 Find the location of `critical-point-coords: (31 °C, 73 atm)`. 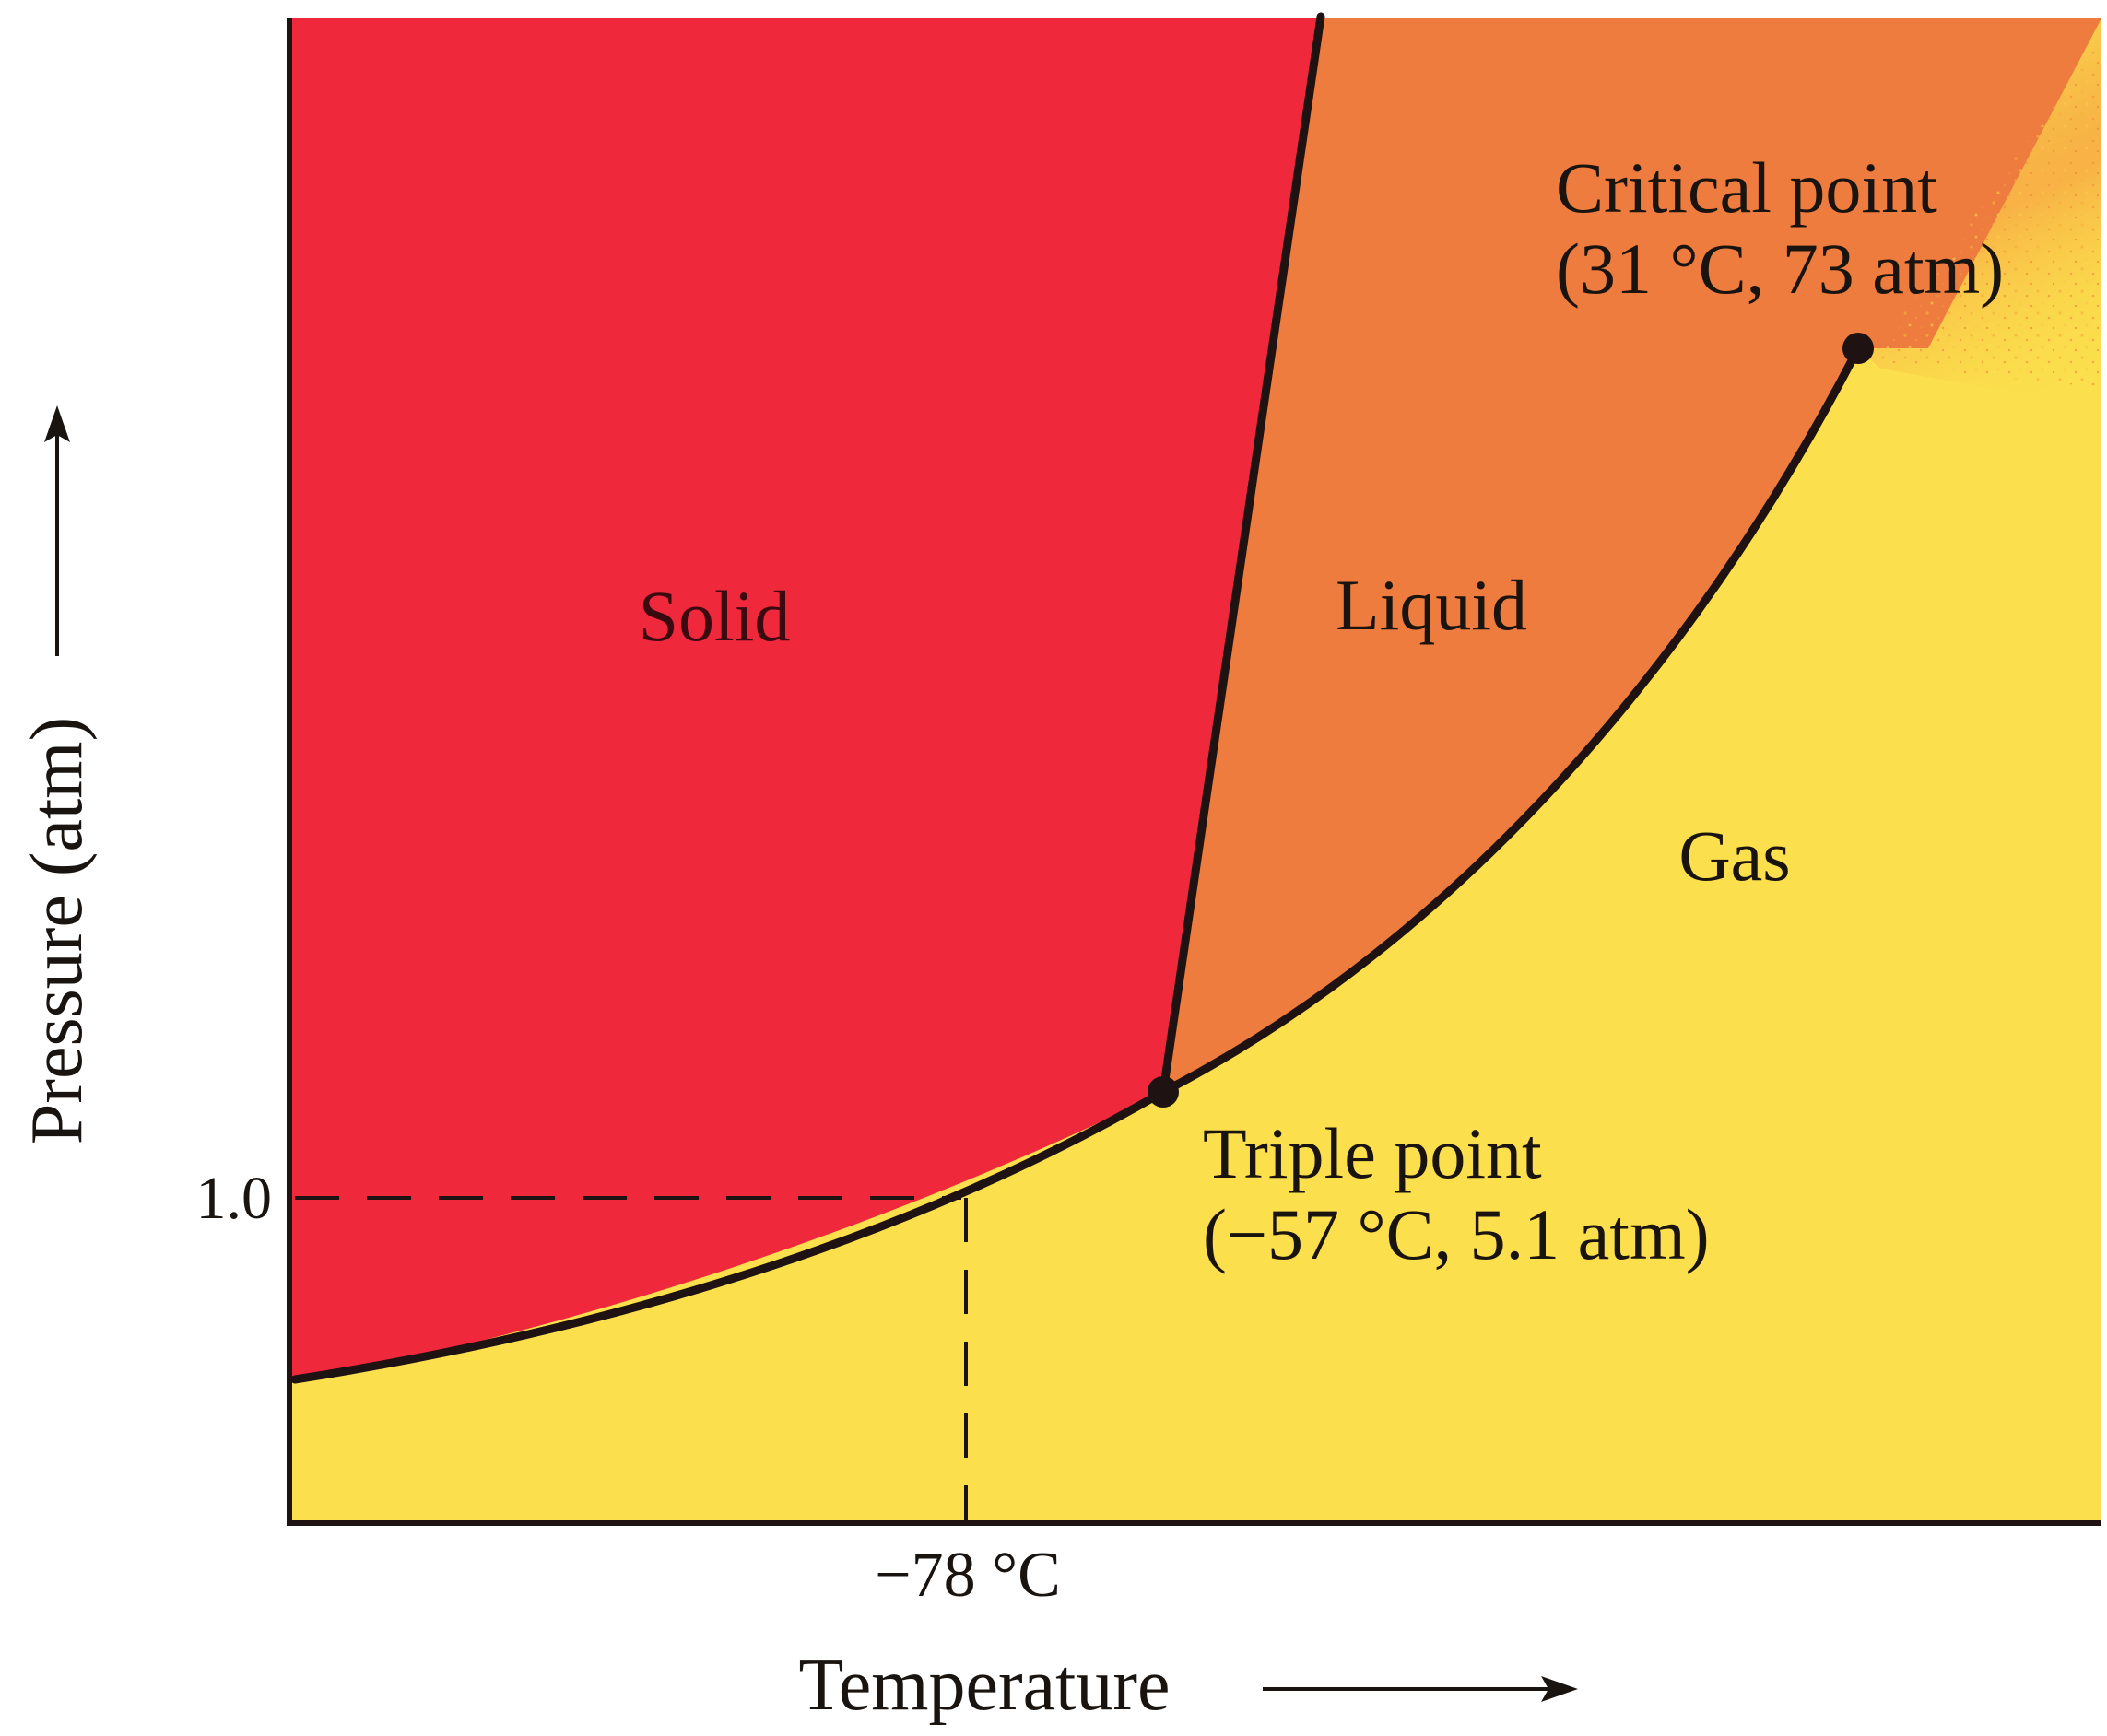

critical-point-coords: (31 °C, 73 atm) is located at coordinates (1780, 269).